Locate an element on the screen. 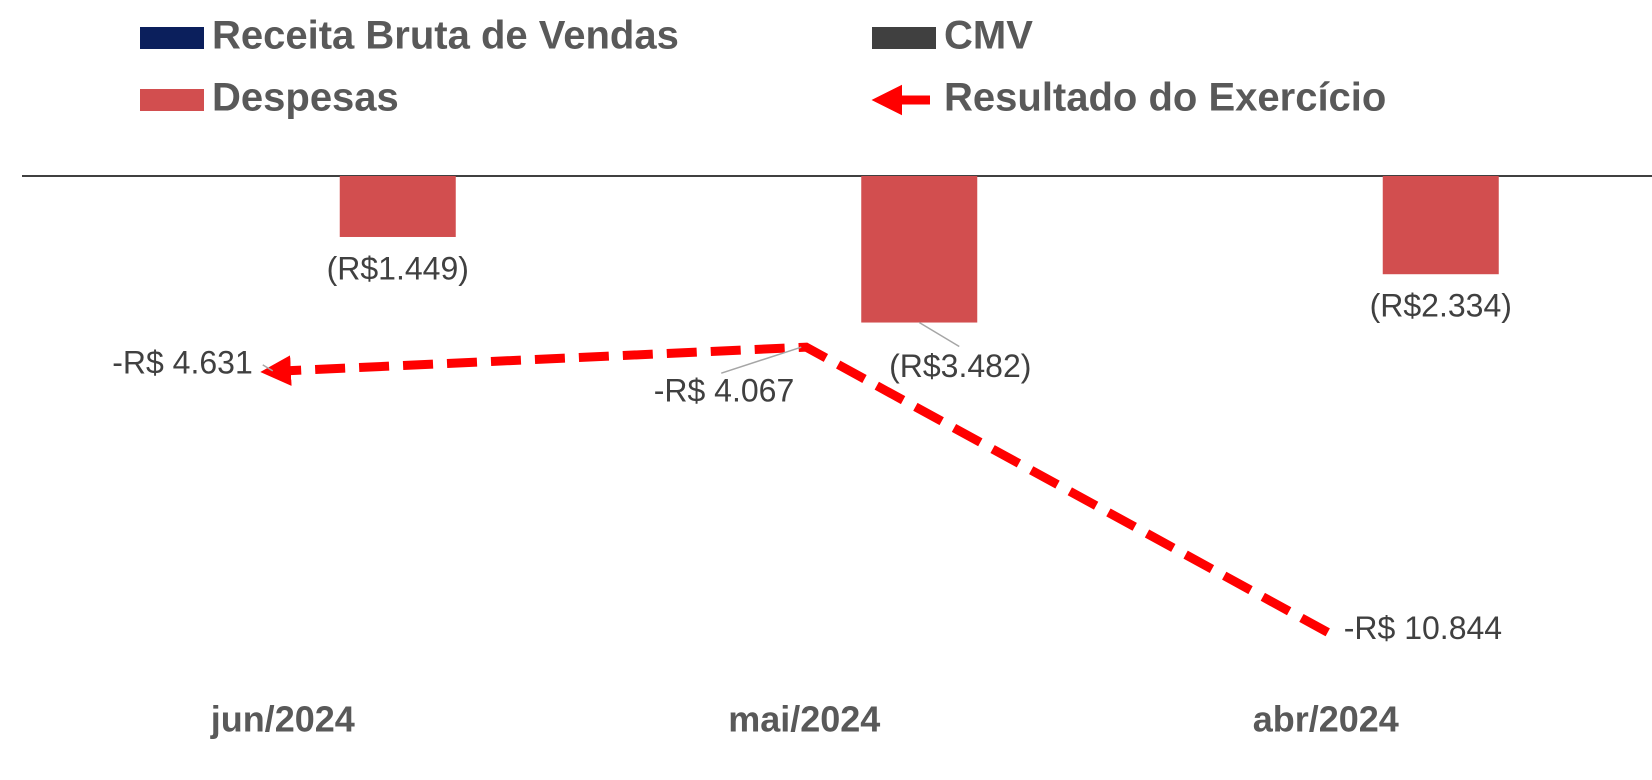 The image size is (1652, 780). legend-label: Receita Bruta de Vendas is located at coordinates (445, 36).